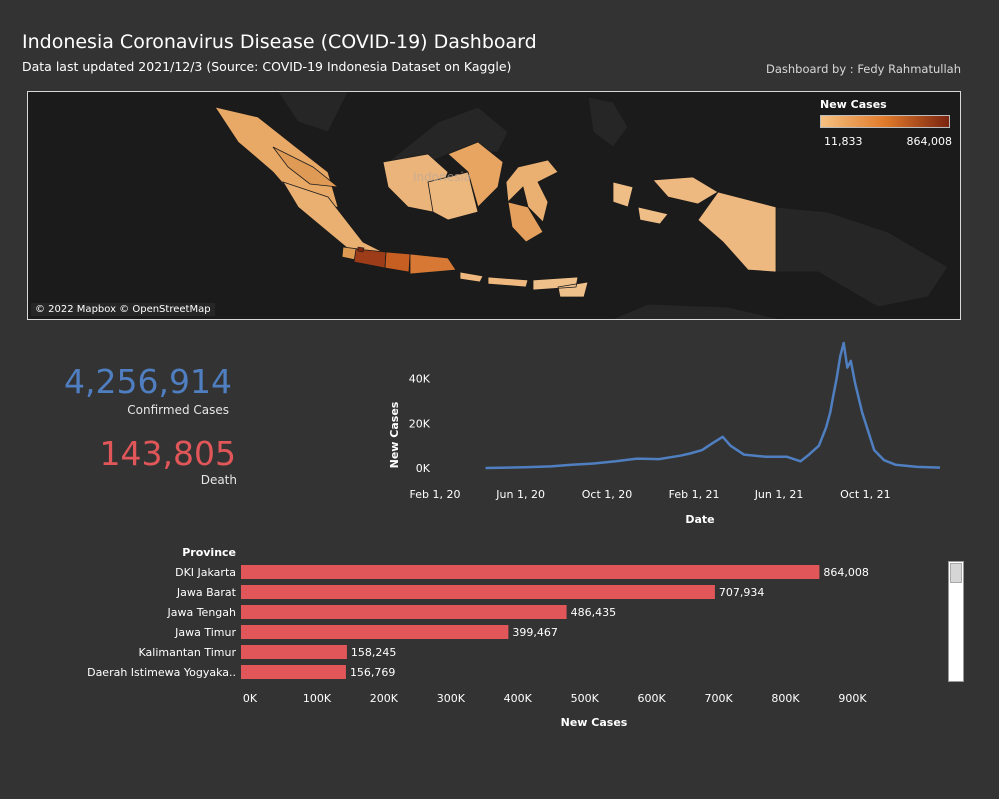 Image resolution: width=999 pixels, height=799 pixels. What do you see at coordinates (853, 104) in the screenshot?
I see `legend-title: New Cases` at bounding box center [853, 104].